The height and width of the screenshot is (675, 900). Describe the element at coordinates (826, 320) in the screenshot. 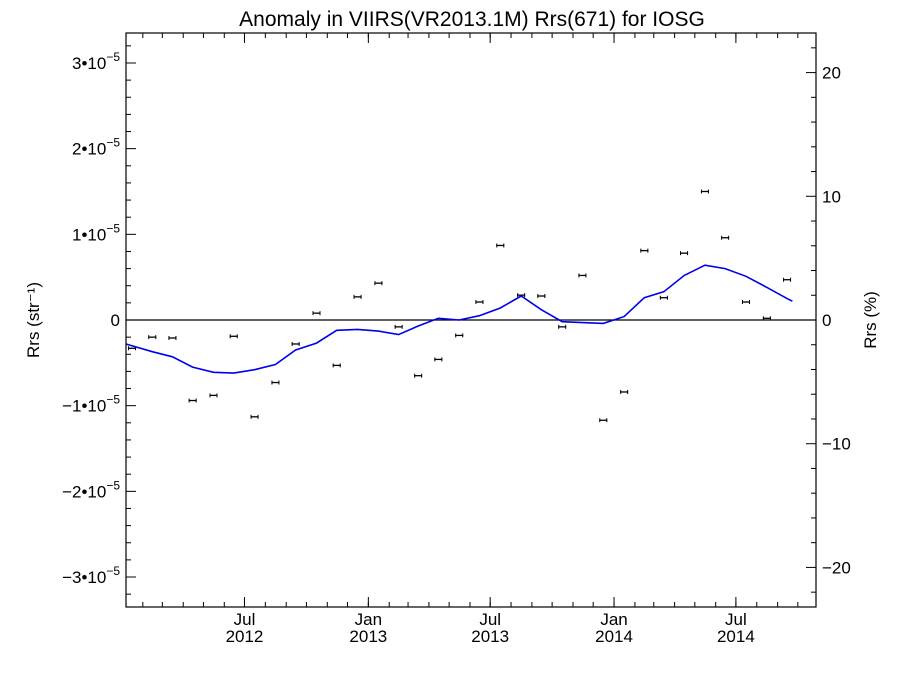

I see `y-right-tick-label: 0` at that location.